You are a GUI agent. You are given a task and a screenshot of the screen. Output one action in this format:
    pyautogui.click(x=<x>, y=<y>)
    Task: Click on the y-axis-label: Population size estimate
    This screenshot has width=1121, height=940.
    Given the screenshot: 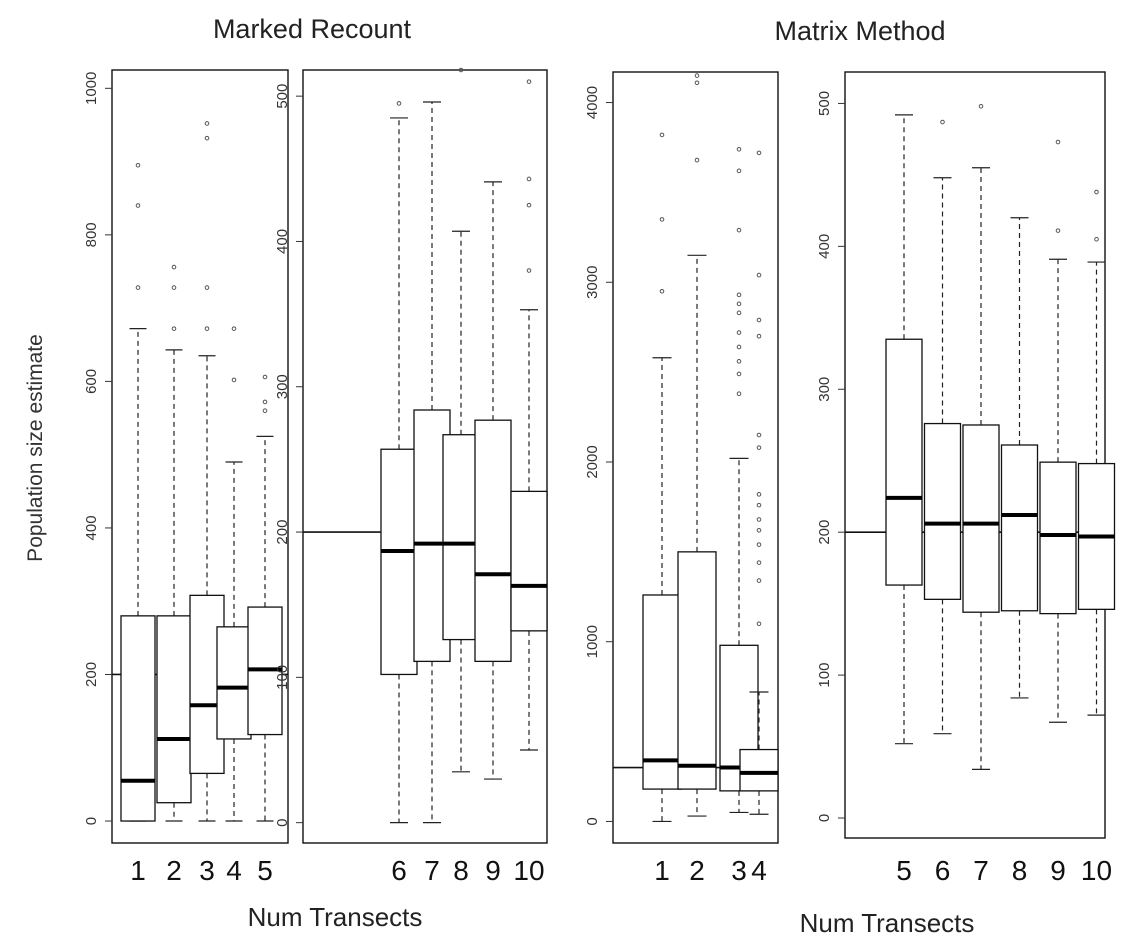 What is the action you would take?
    pyautogui.click(x=35, y=448)
    